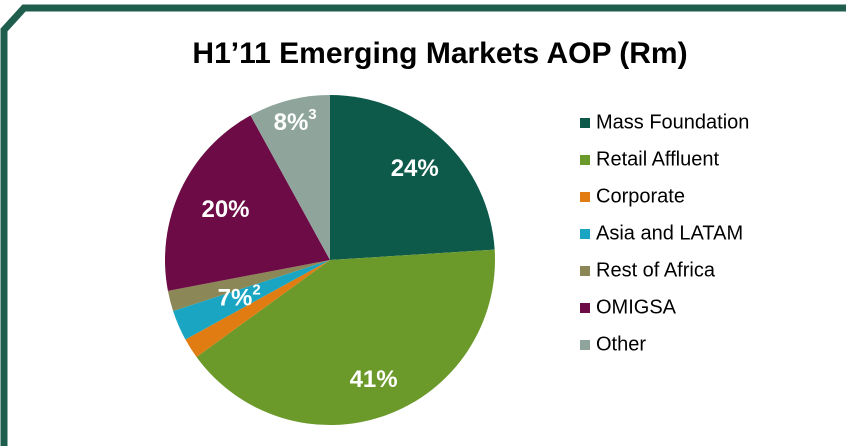  What do you see at coordinates (672, 122) in the screenshot?
I see `legend-label: Mass Foundation` at bounding box center [672, 122].